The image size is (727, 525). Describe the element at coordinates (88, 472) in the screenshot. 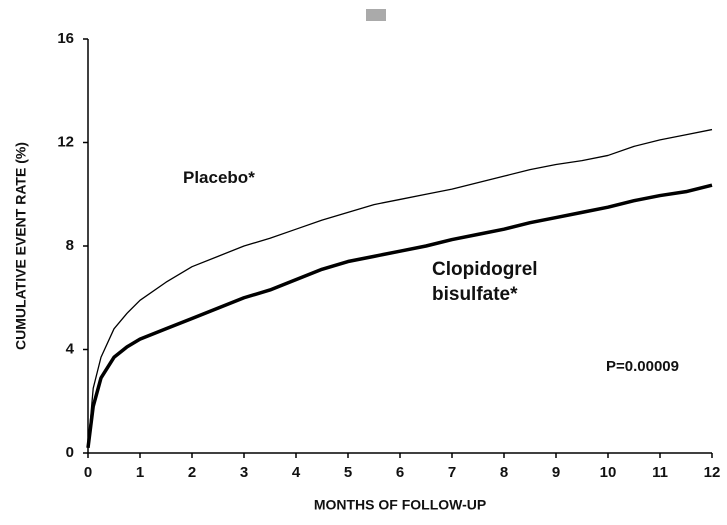

I see `x-tick-label: 0` at that location.